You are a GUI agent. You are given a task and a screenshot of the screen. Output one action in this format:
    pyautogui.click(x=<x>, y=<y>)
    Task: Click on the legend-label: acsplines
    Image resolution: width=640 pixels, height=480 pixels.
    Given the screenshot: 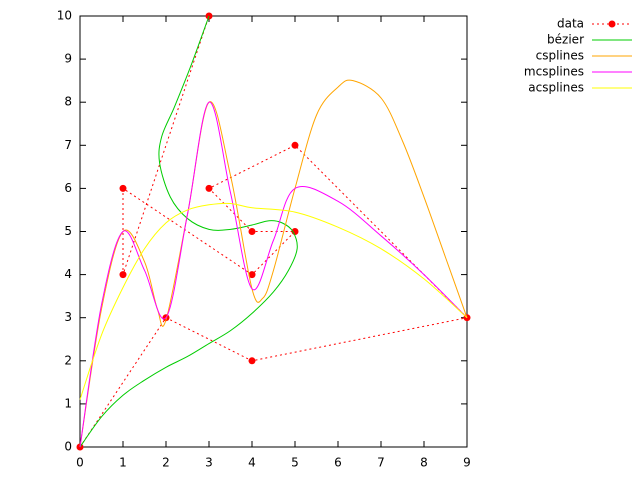 What is the action you would take?
    pyautogui.click(x=556, y=88)
    